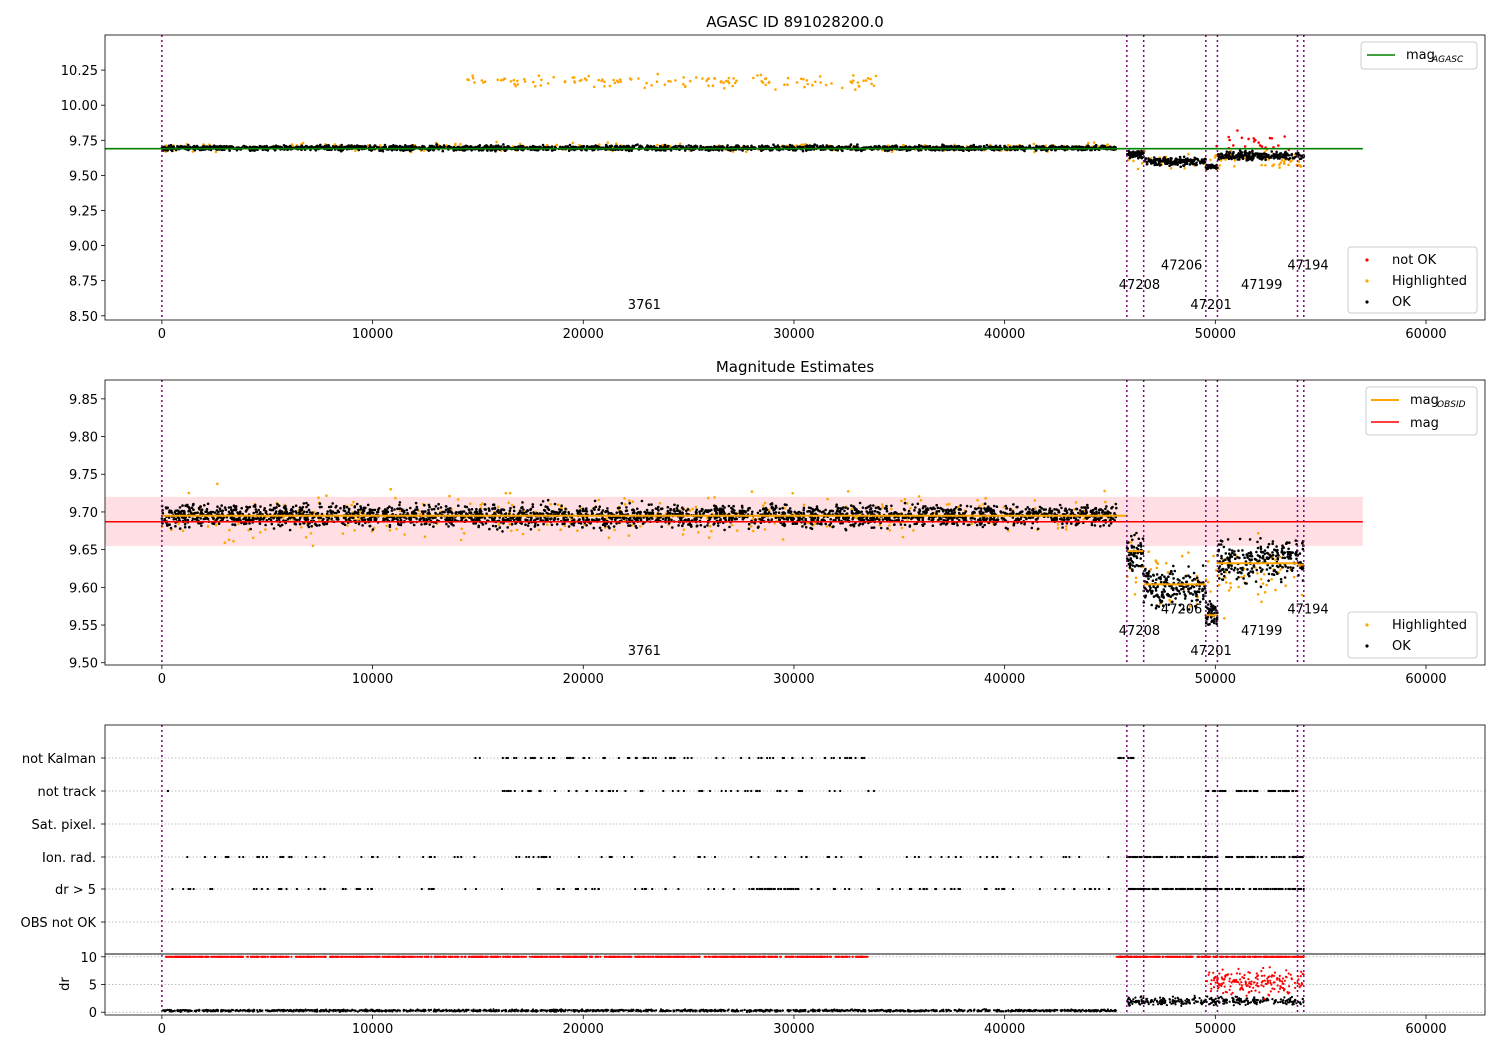 The image size is (1500, 1050). I want to click on middle-ytick-label: 9.75, so click(83, 475).